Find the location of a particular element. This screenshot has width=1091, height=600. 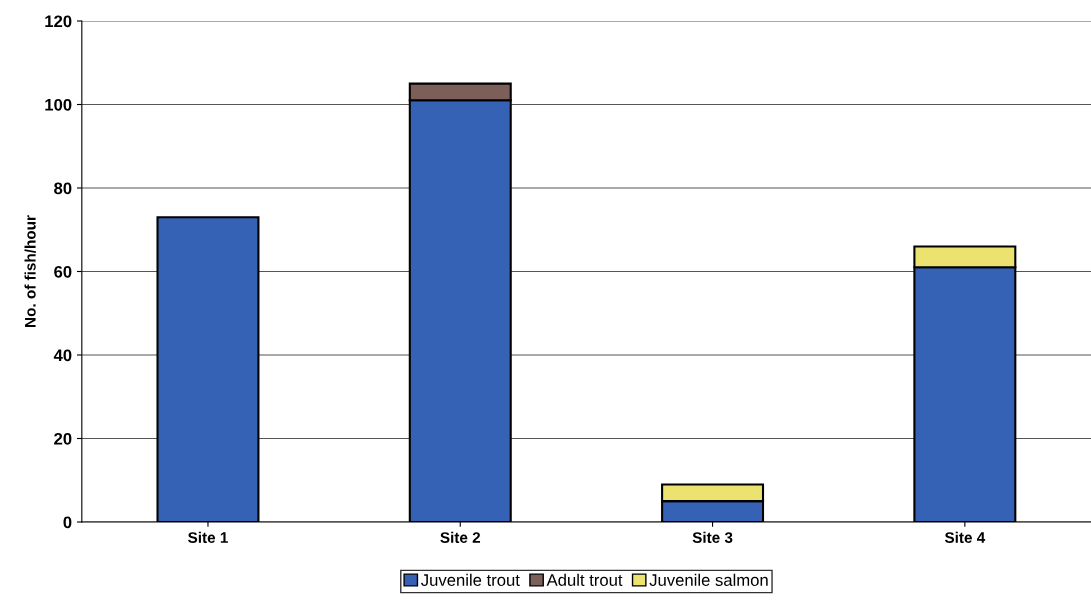

y-tick-label: 60 is located at coordinates (63, 271).